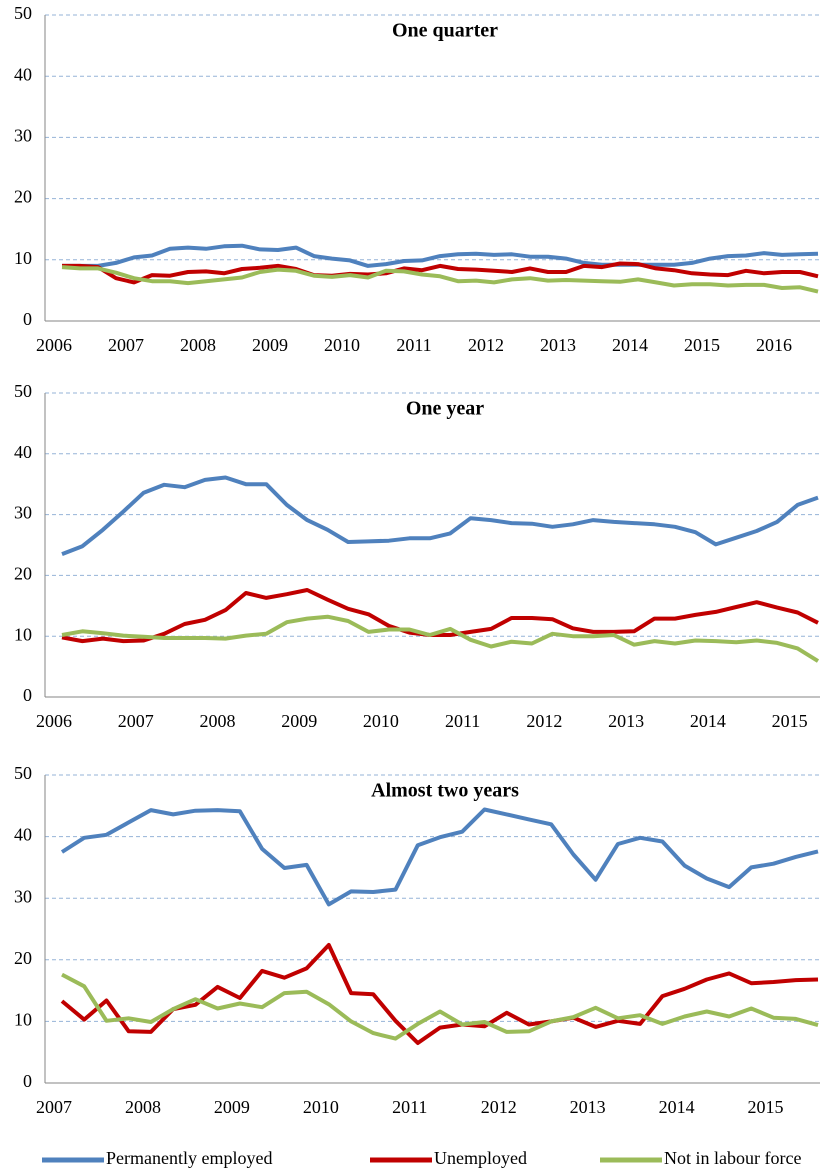  I want to click on chart-title: One year, so click(445, 409).